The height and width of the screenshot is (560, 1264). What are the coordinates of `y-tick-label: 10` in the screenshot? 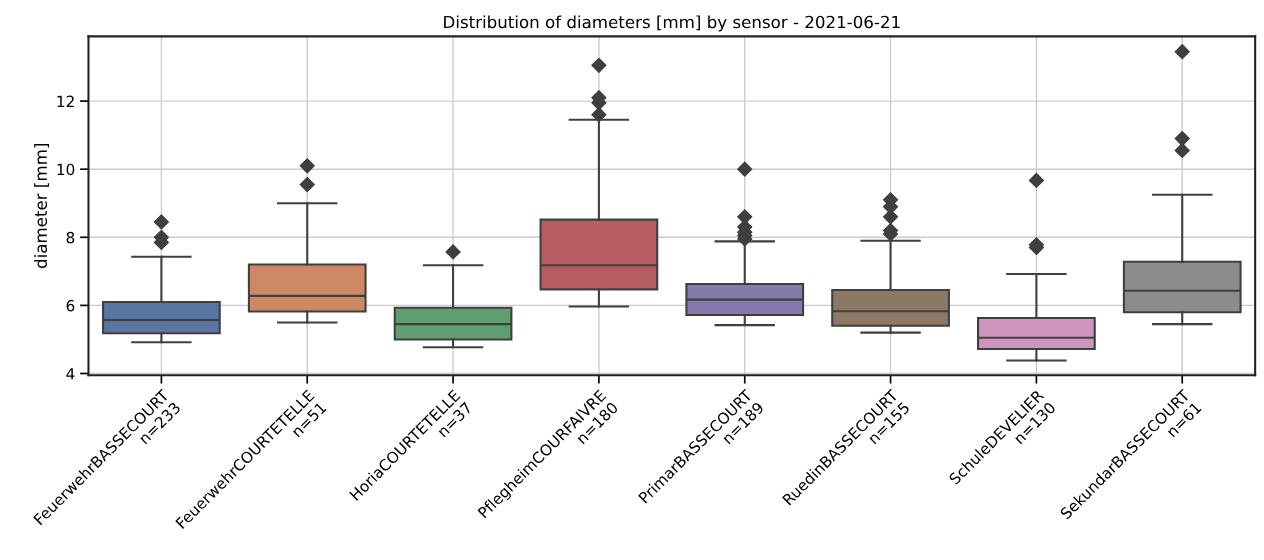 It's located at (66, 169).